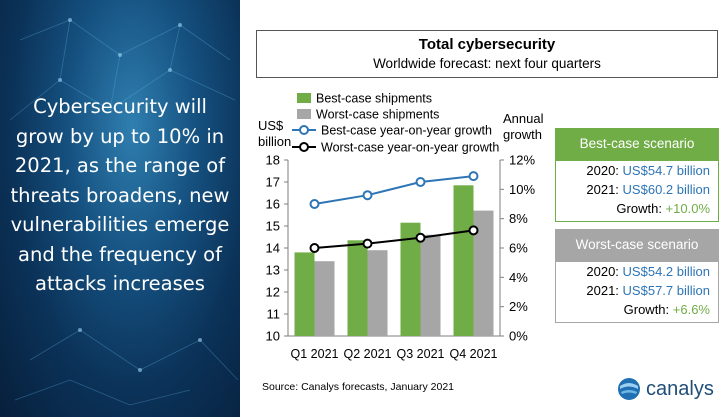 The width and height of the screenshot is (728, 417). I want to click on legend-worst-bar-label: Worst-case shipments, so click(377, 115).